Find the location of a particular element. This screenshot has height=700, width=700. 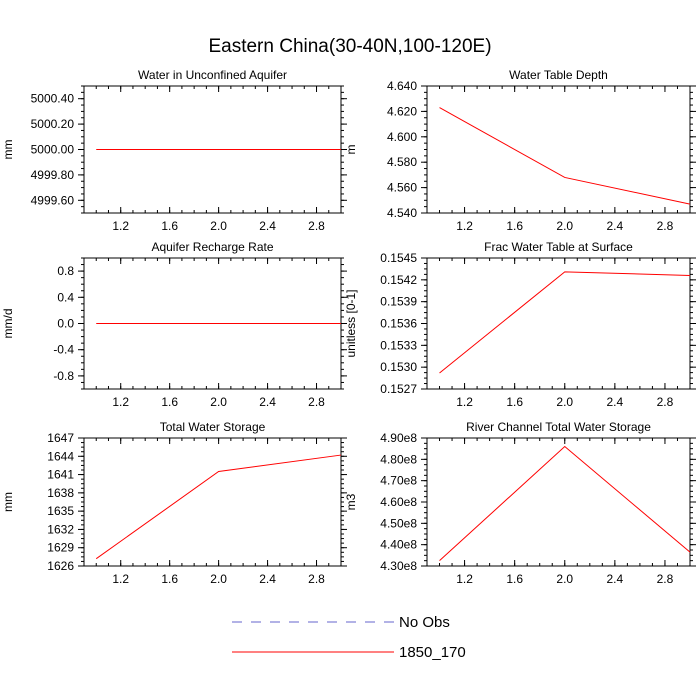

y-tick-label: 4.40e8 is located at coordinates (398, 545).